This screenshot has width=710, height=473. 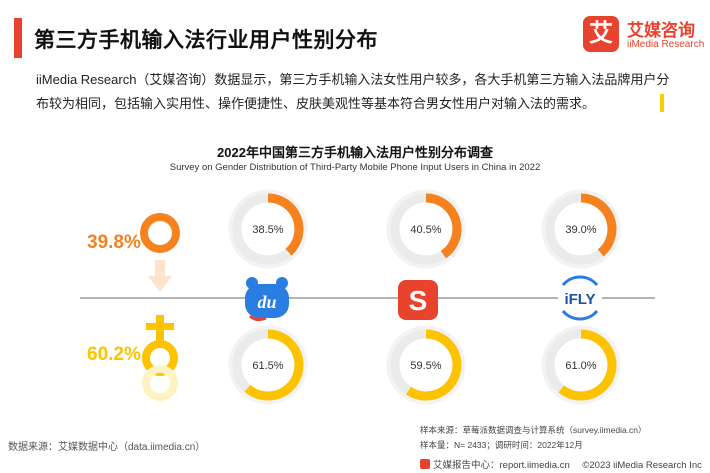 I want to click on logo-chinese-name: 艾媒咨询, so click(x=661, y=30).